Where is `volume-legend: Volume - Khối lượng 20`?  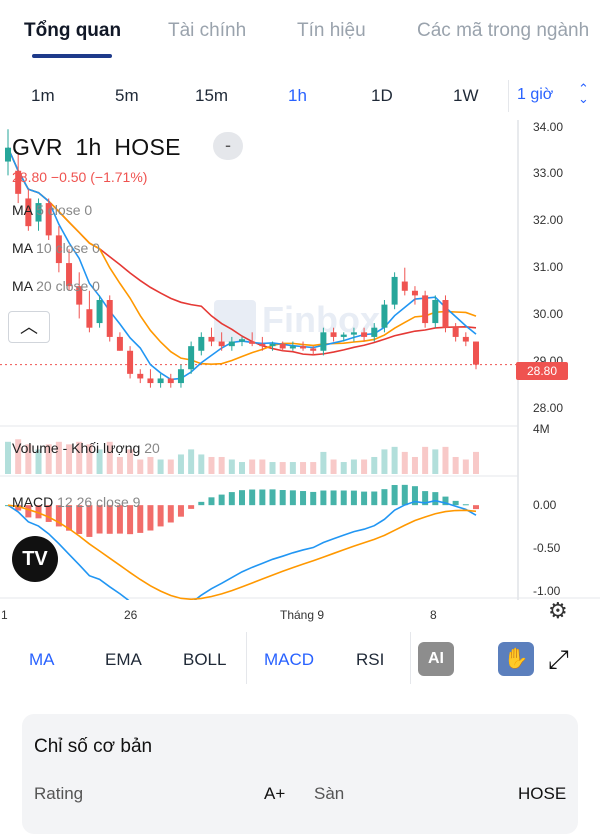 volume-legend: Volume - Khối lượng 20 is located at coordinates (86, 448).